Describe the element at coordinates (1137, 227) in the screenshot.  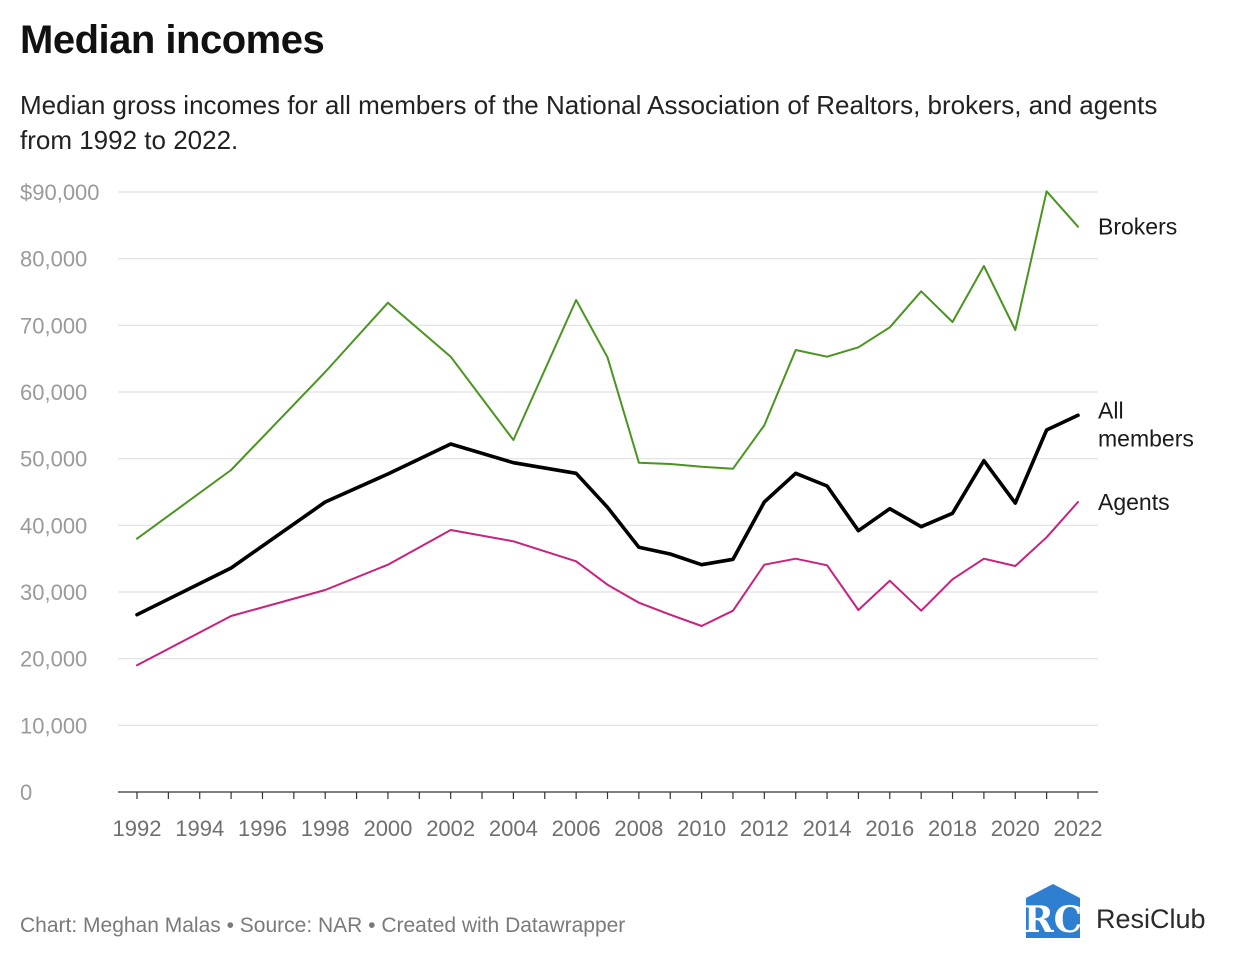
I see `series-label-brokers: Brokers` at that location.